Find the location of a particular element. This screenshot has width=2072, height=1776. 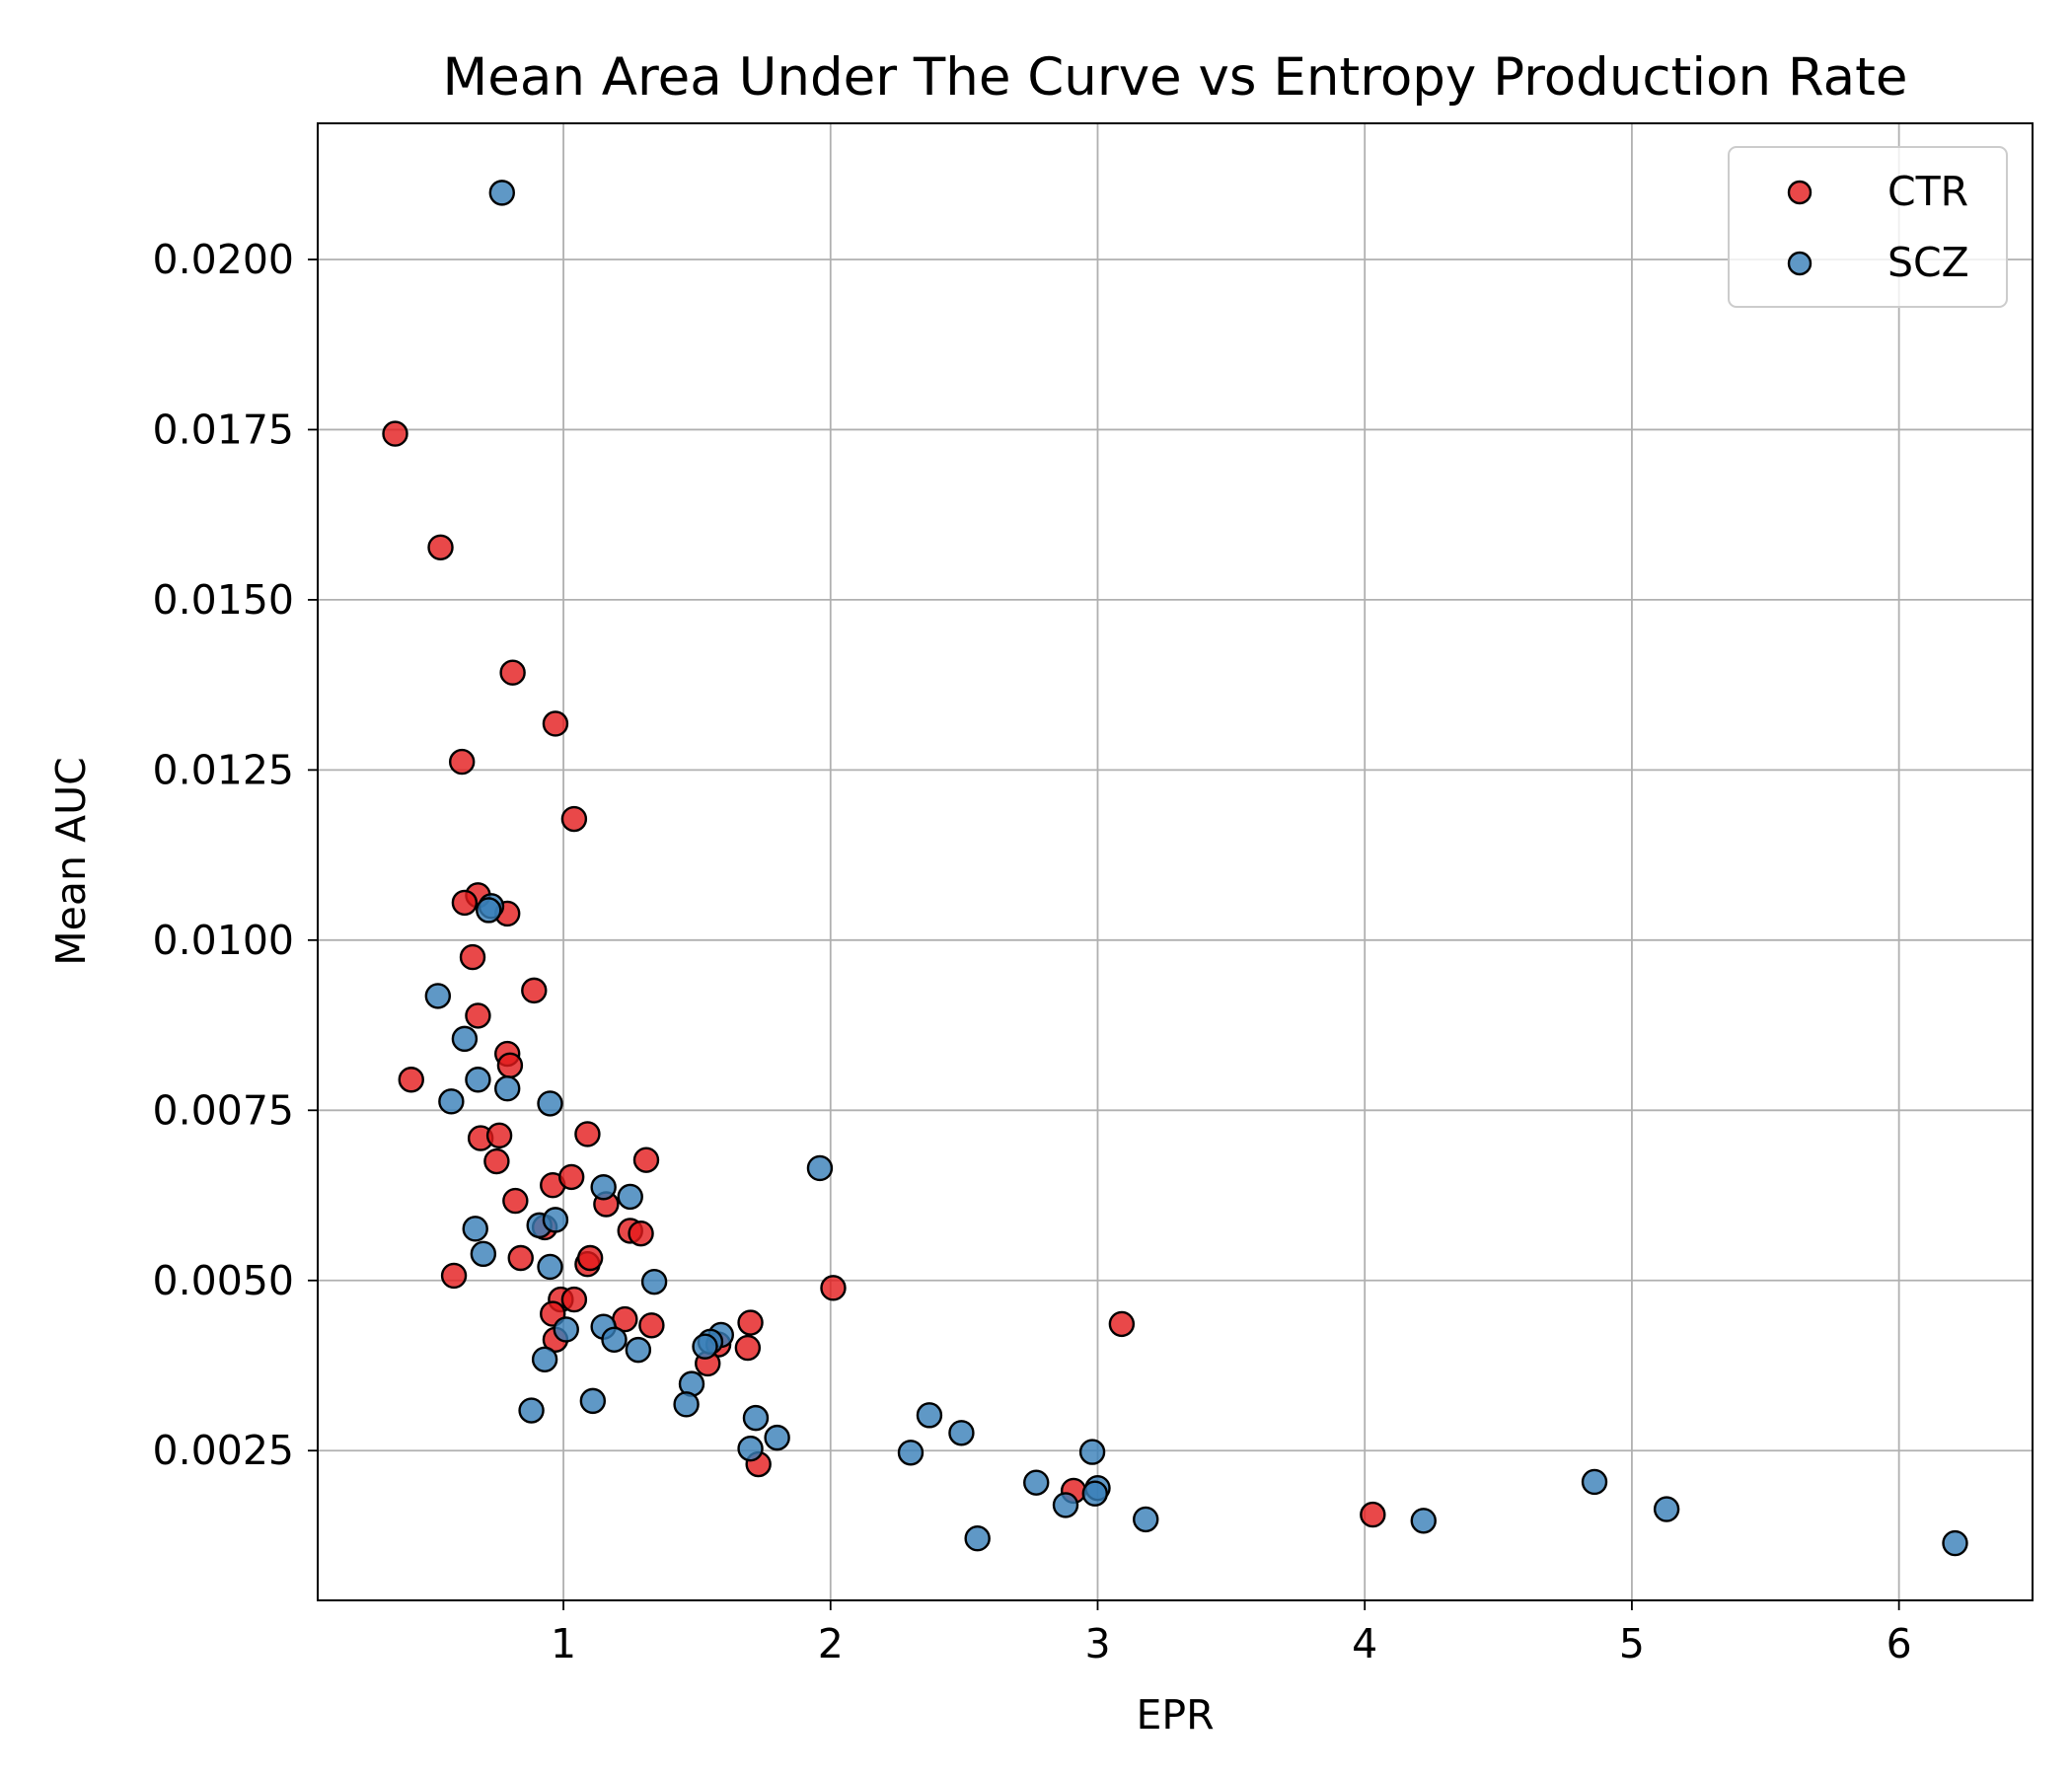

x-tick-label: 6 is located at coordinates (1900, 1644).